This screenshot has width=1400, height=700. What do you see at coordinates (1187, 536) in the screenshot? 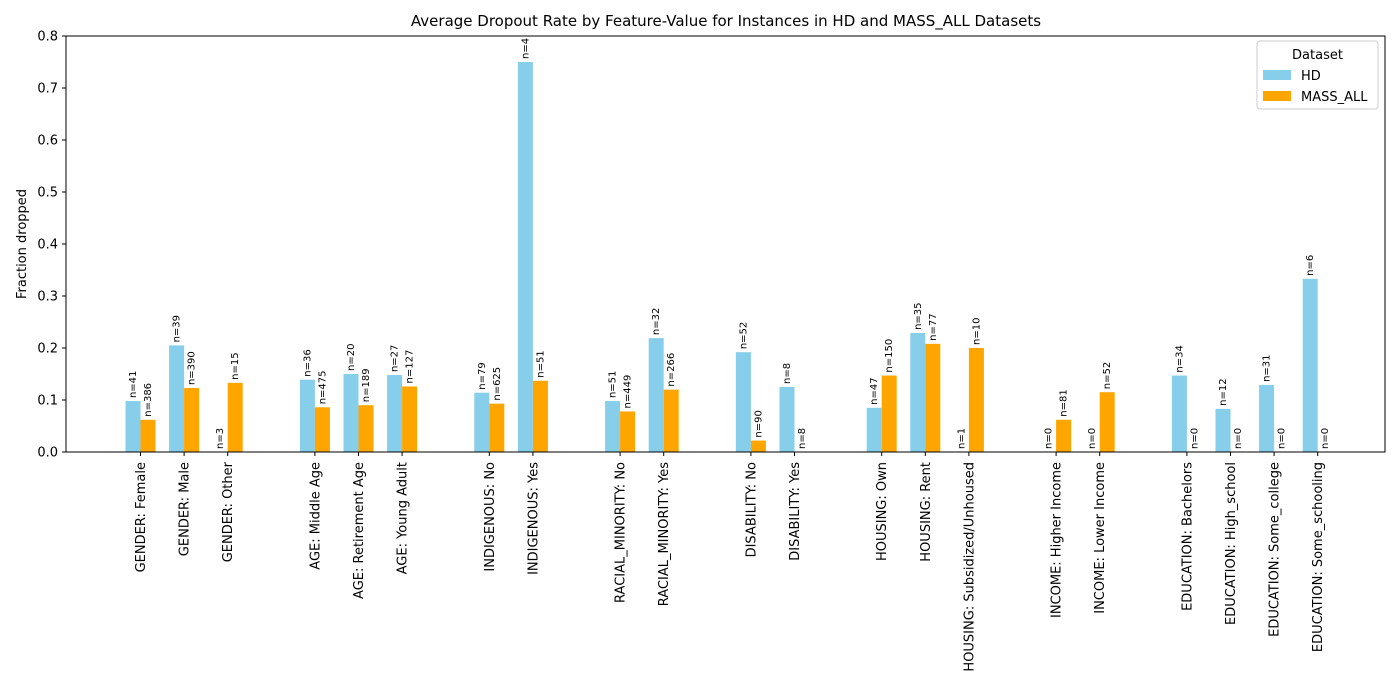
I see `x-tick-label: EDUCATION: Bachelors` at bounding box center [1187, 536].